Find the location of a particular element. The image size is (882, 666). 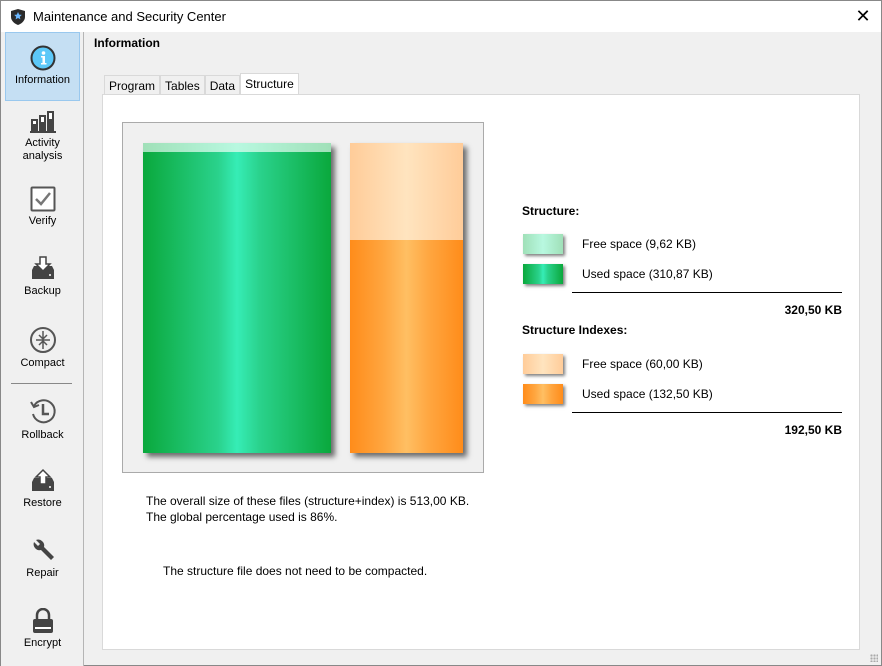

sidebar-item-information: Information is located at coordinates (42, 66).